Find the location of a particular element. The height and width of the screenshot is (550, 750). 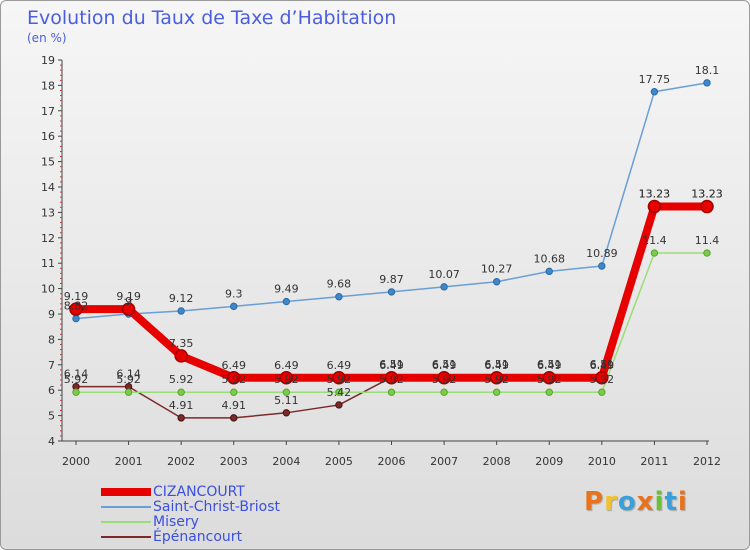

x-tick-label: 2010 is located at coordinates (602, 461).